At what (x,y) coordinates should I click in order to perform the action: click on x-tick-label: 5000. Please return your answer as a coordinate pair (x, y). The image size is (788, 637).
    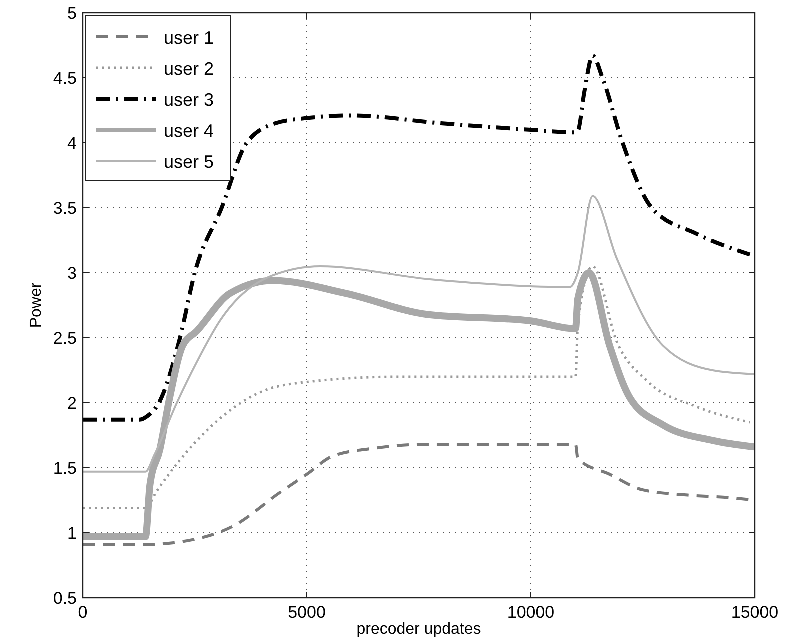
    Looking at the image, I should click on (307, 612).